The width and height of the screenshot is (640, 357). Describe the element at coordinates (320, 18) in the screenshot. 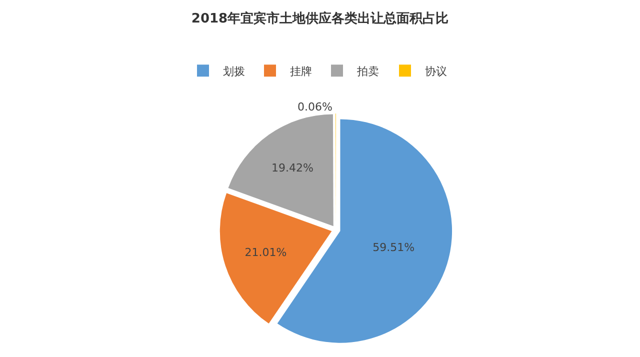

I see `chart-title: 2018年宜宾市土地供应各类出让总面积占比` at that location.